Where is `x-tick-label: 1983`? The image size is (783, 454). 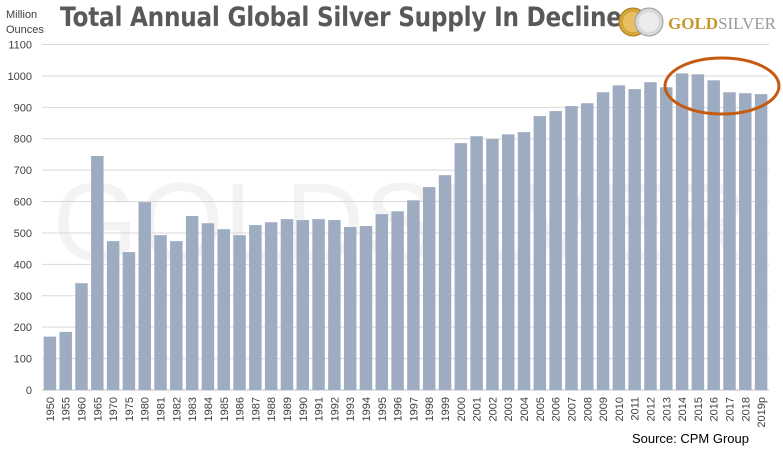
x-tick-label: 1983 is located at coordinates (193, 409).